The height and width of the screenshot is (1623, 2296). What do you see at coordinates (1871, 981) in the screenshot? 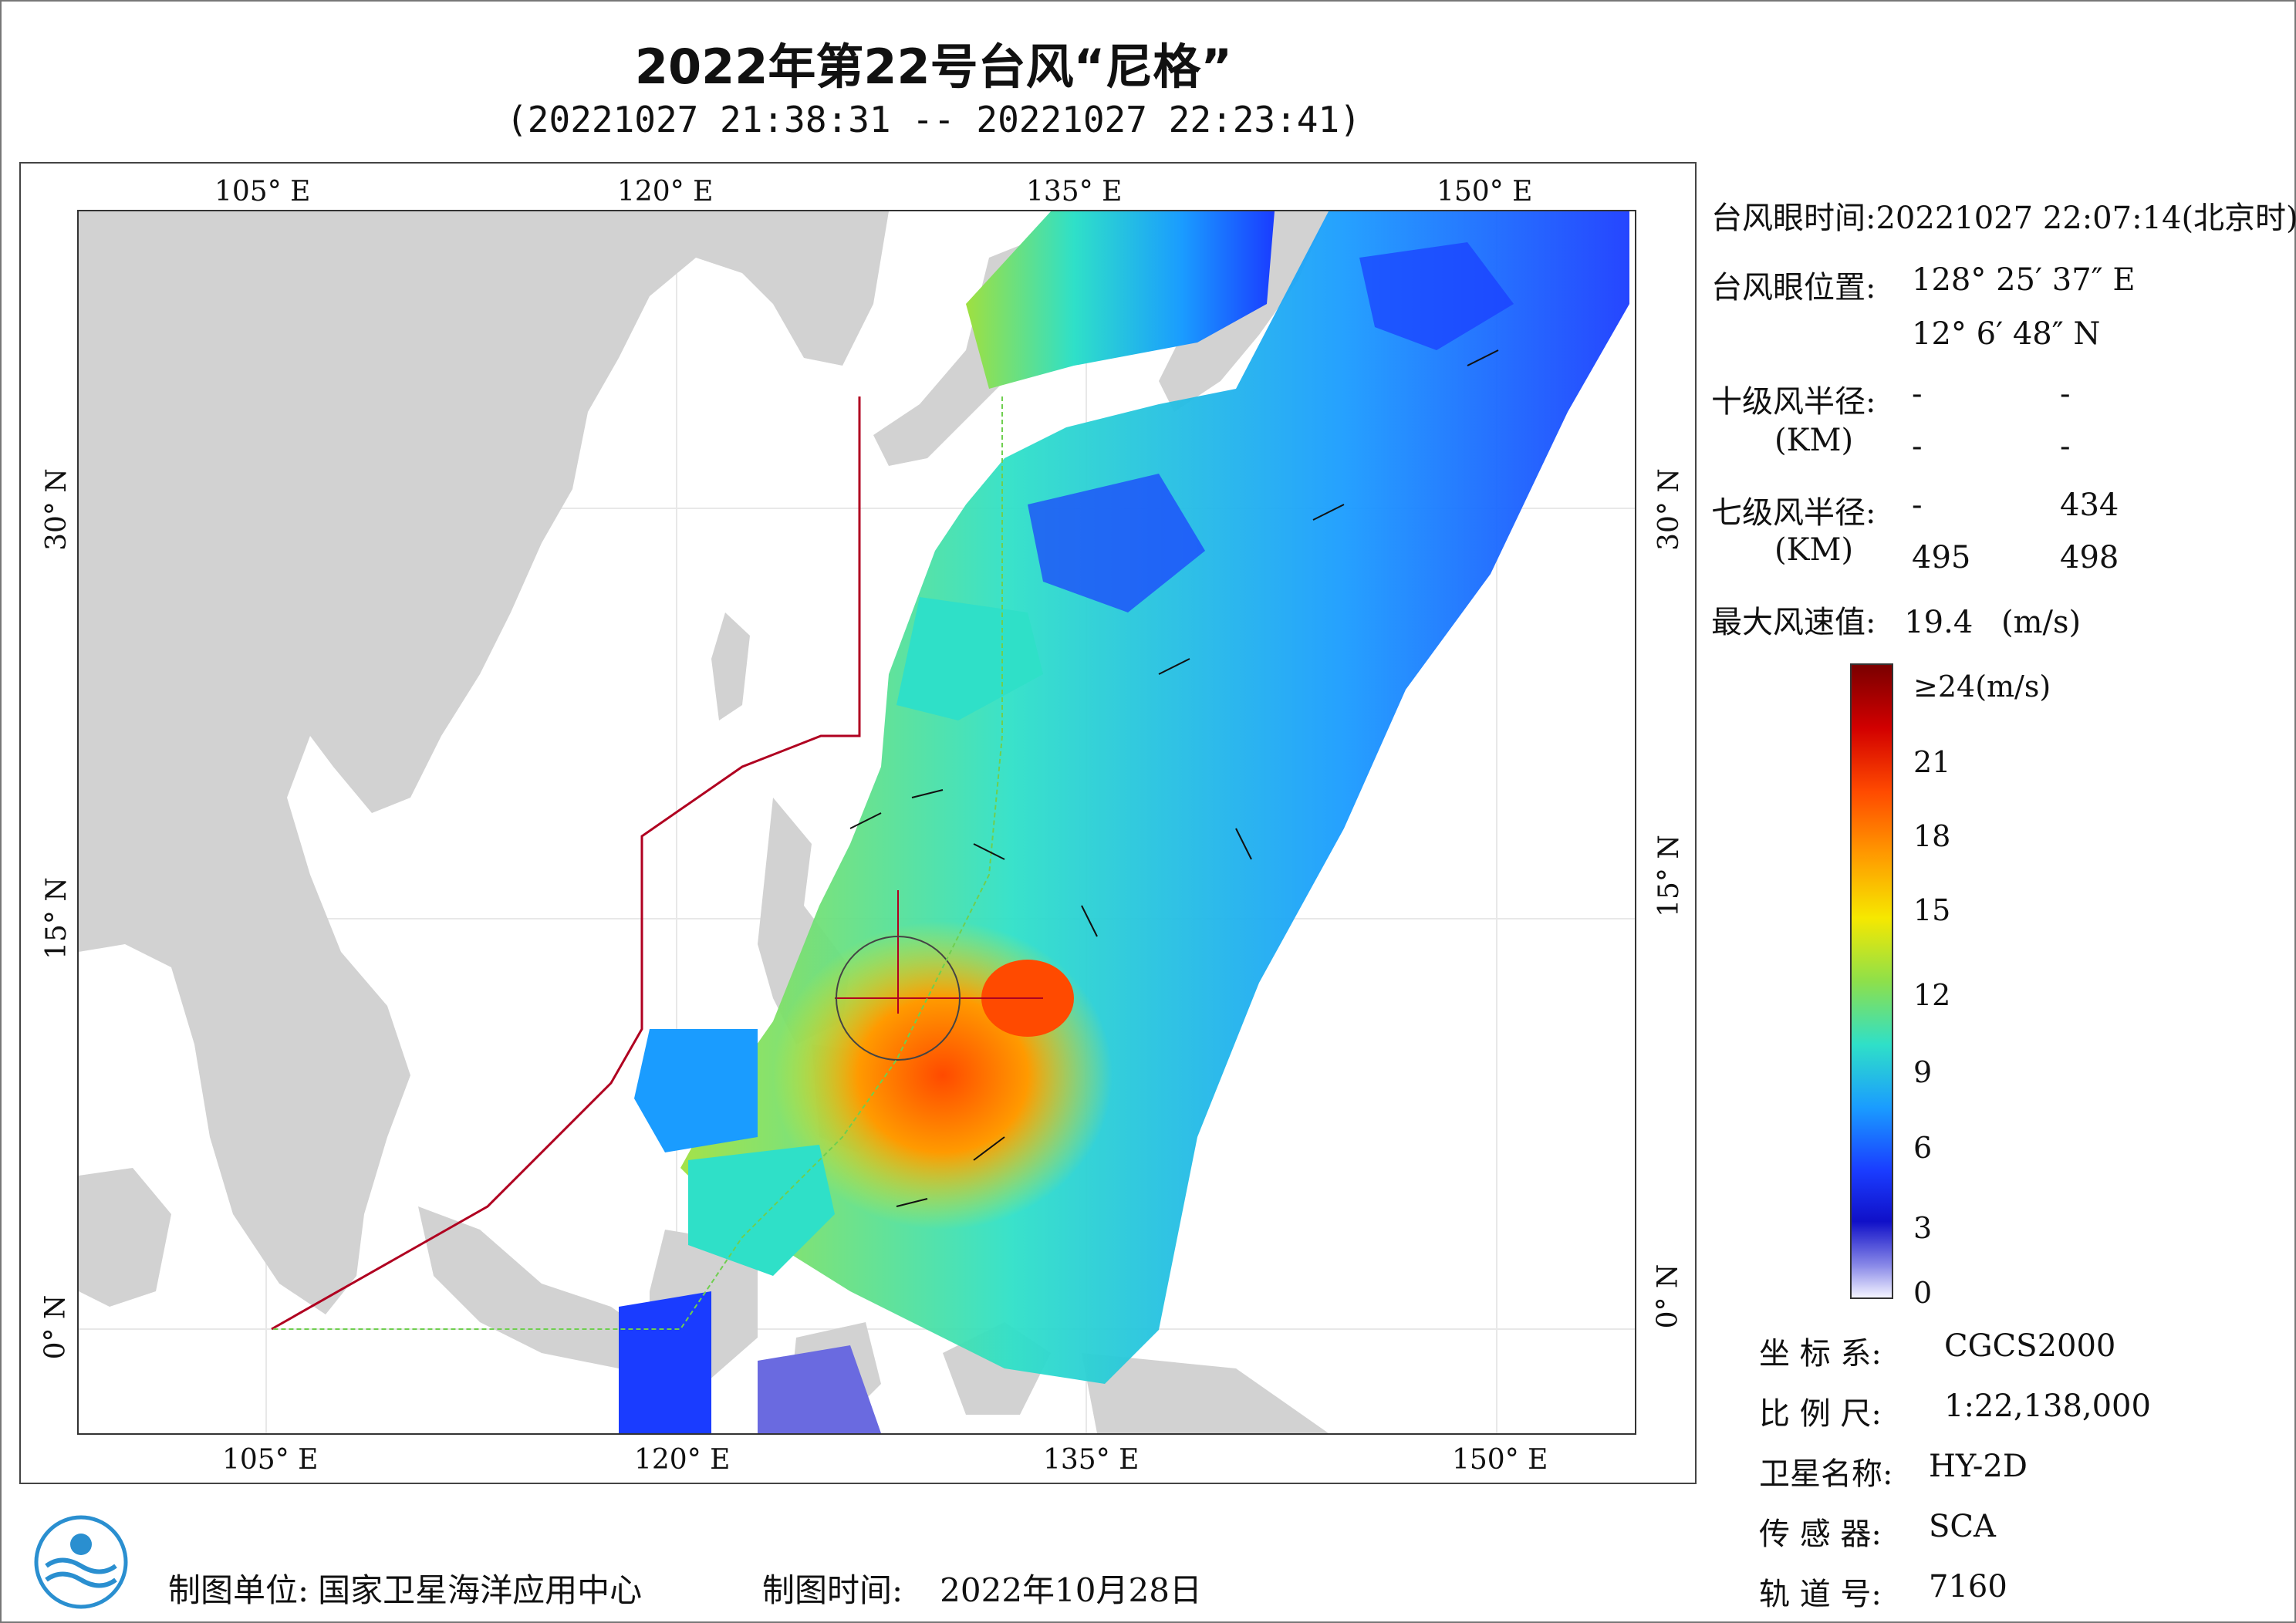
I see `wind-speed-colorbar` at bounding box center [1871, 981].